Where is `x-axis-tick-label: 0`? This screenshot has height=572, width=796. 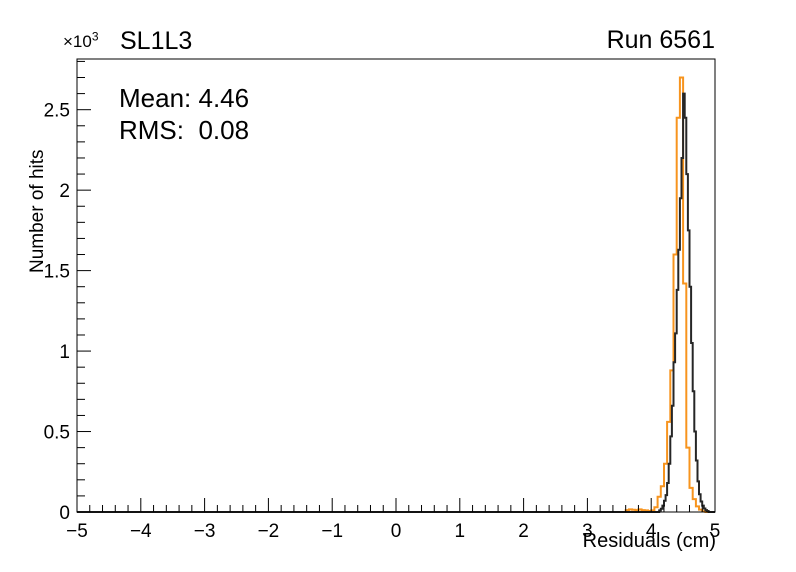 x-axis-tick-label: 0 is located at coordinates (396, 531).